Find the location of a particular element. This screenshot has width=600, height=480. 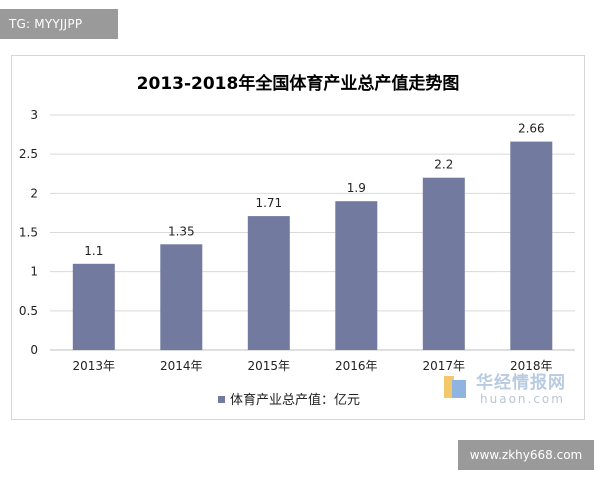

data-label: 2.66 is located at coordinates (531, 129).